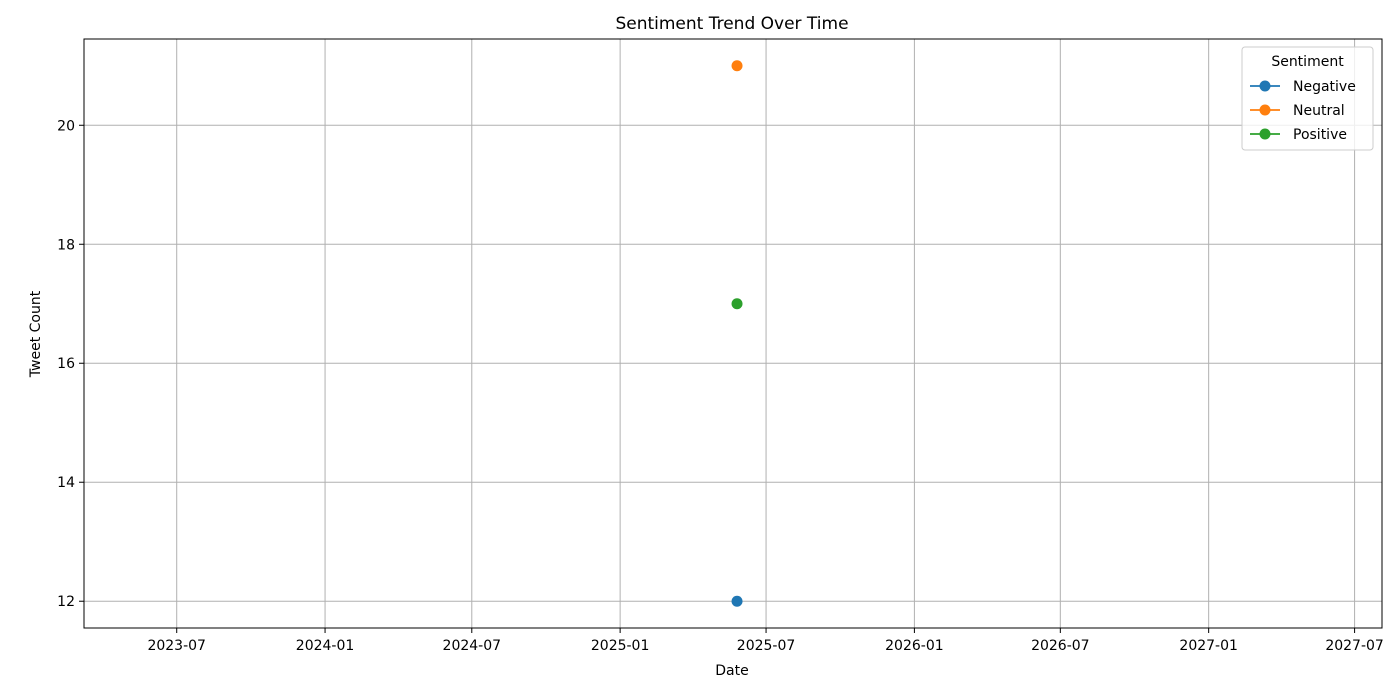 Image resolution: width=1391 pixels, height=683 pixels. What do you see at coordinates (1354, 646) in the screenshot?
I see `x-tick-label: 2027-07` at bounding box center [1354, 646].